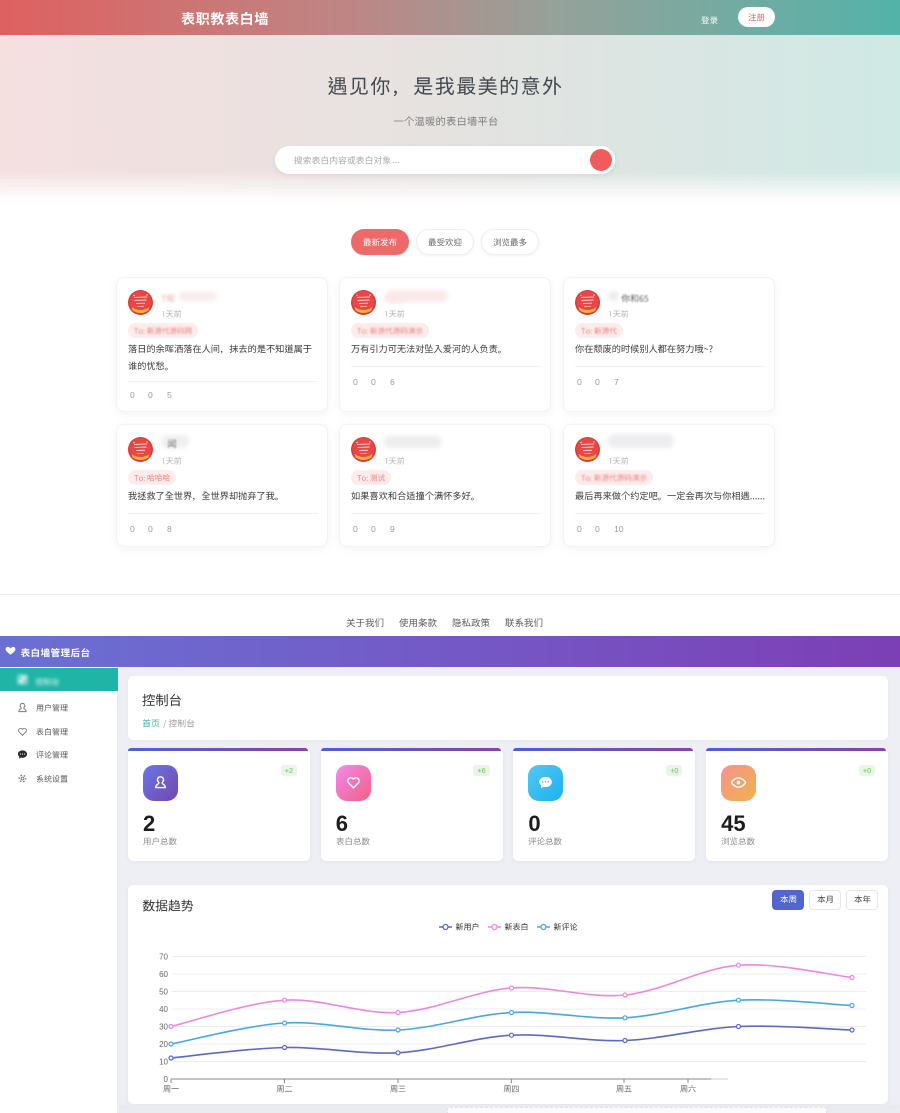 The image size is (900, 1113). Describe the element at coordinates (163, 1044) in the screenshot. I see `svg-text: 20` at that location.